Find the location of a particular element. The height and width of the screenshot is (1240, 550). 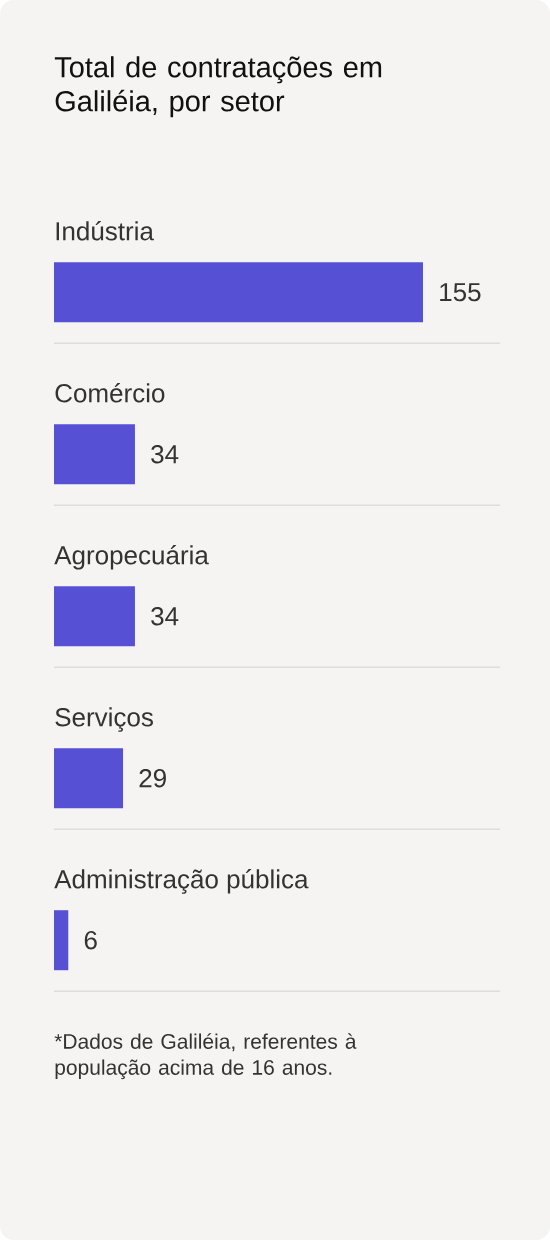

y-tick-label: Agropecuária is located at coordinates (131, 557).